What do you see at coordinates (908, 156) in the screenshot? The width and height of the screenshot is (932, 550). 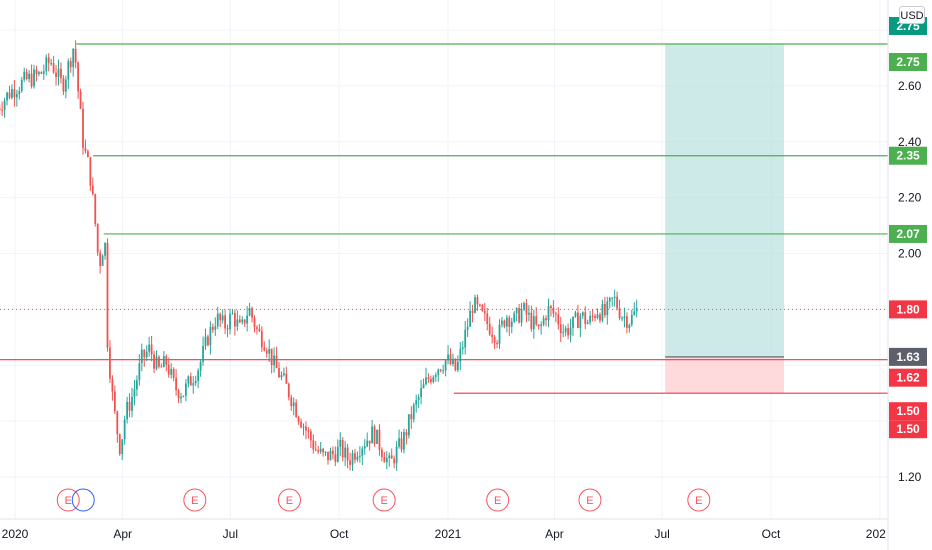 I see `price-badge-label: 2.35` at bounding box center [908, 156].